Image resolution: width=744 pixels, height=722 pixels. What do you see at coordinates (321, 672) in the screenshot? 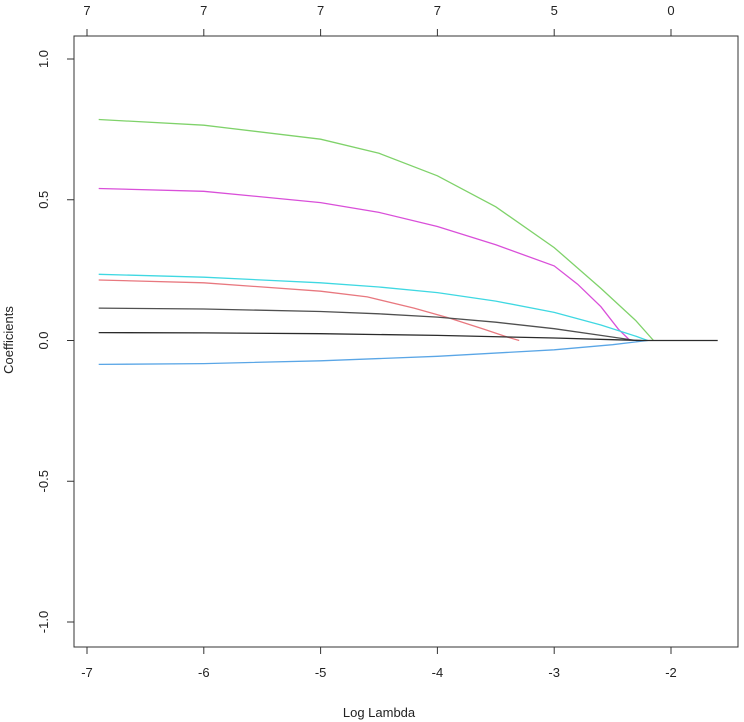
I see `x-tick-label: -5` at bounding box center [321, 672].